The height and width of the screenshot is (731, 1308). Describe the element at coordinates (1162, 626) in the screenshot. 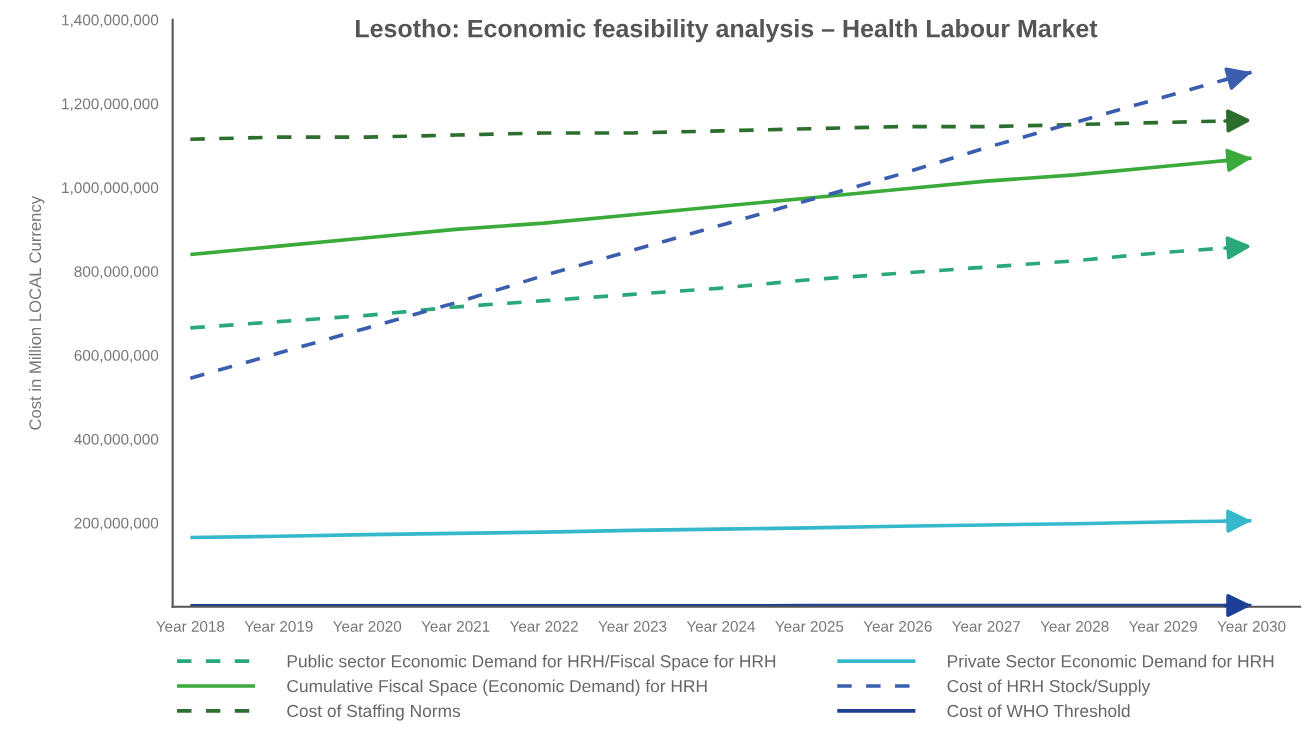

I see `x-tick-label: Year 2029` at that location.